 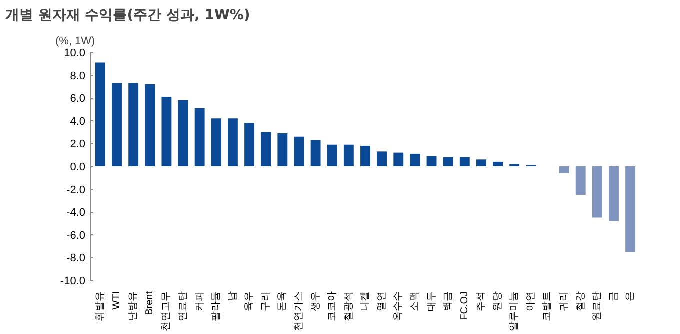 What do you see at coordinates (76, 258) in the screenshot?
I see `y-tick-label: -8.0` at bounding box center [76, 258].